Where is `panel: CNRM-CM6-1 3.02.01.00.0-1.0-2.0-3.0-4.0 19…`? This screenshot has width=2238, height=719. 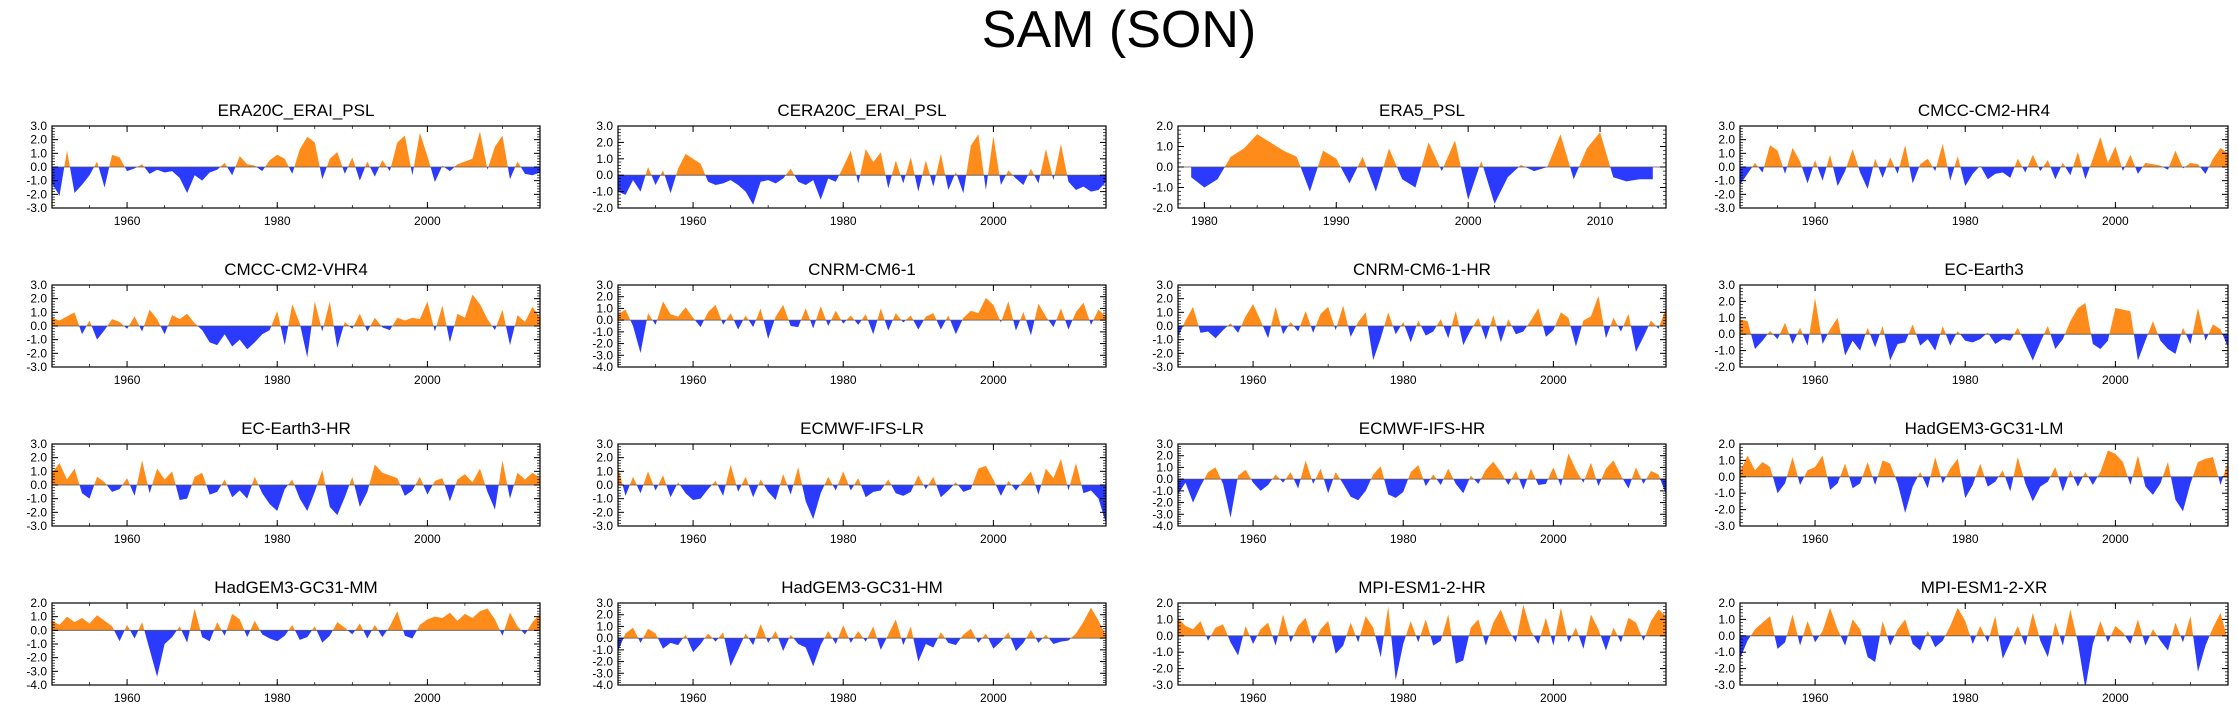 panel: CNRM-CM6-1 3.02.01.00.0-1.0-2.0-3.0-4.0 19… is located at coordinates (849, 323).